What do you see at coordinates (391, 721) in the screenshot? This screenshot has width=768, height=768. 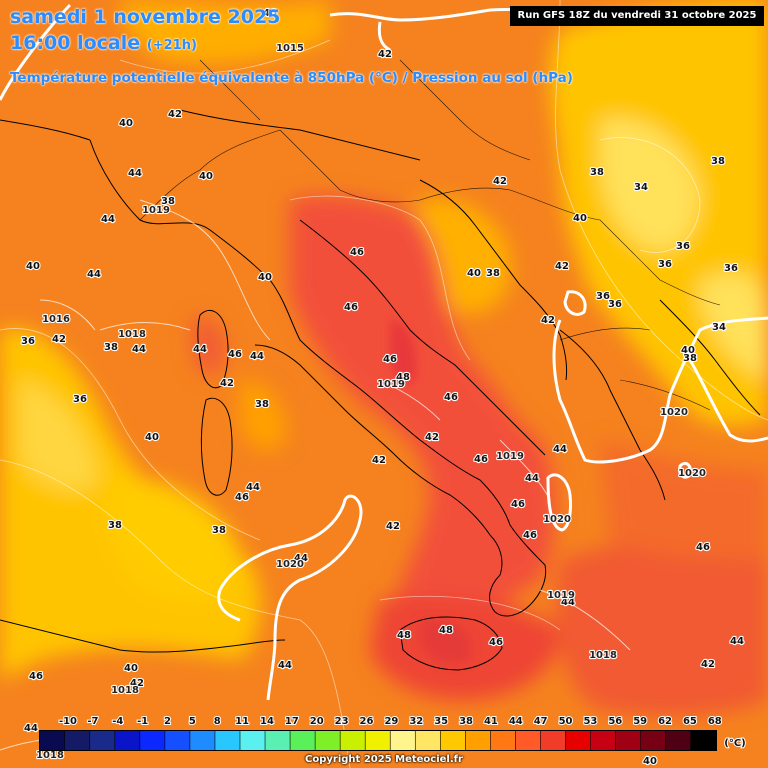 I see `legend-label: 29` at bounding box center [391, 721].